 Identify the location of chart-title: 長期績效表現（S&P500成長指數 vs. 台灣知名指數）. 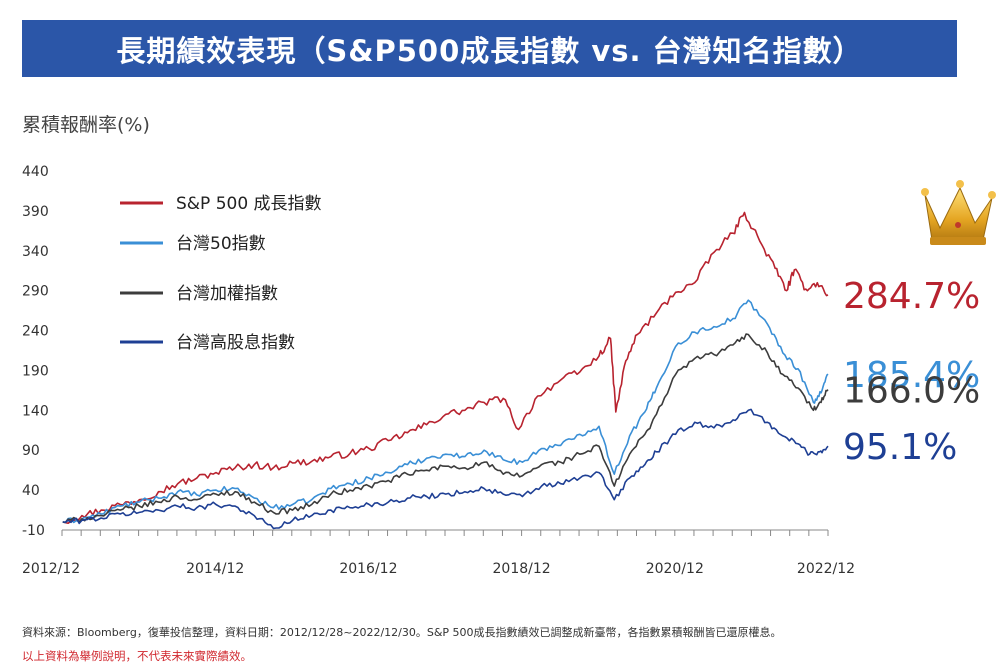
(489, 50).